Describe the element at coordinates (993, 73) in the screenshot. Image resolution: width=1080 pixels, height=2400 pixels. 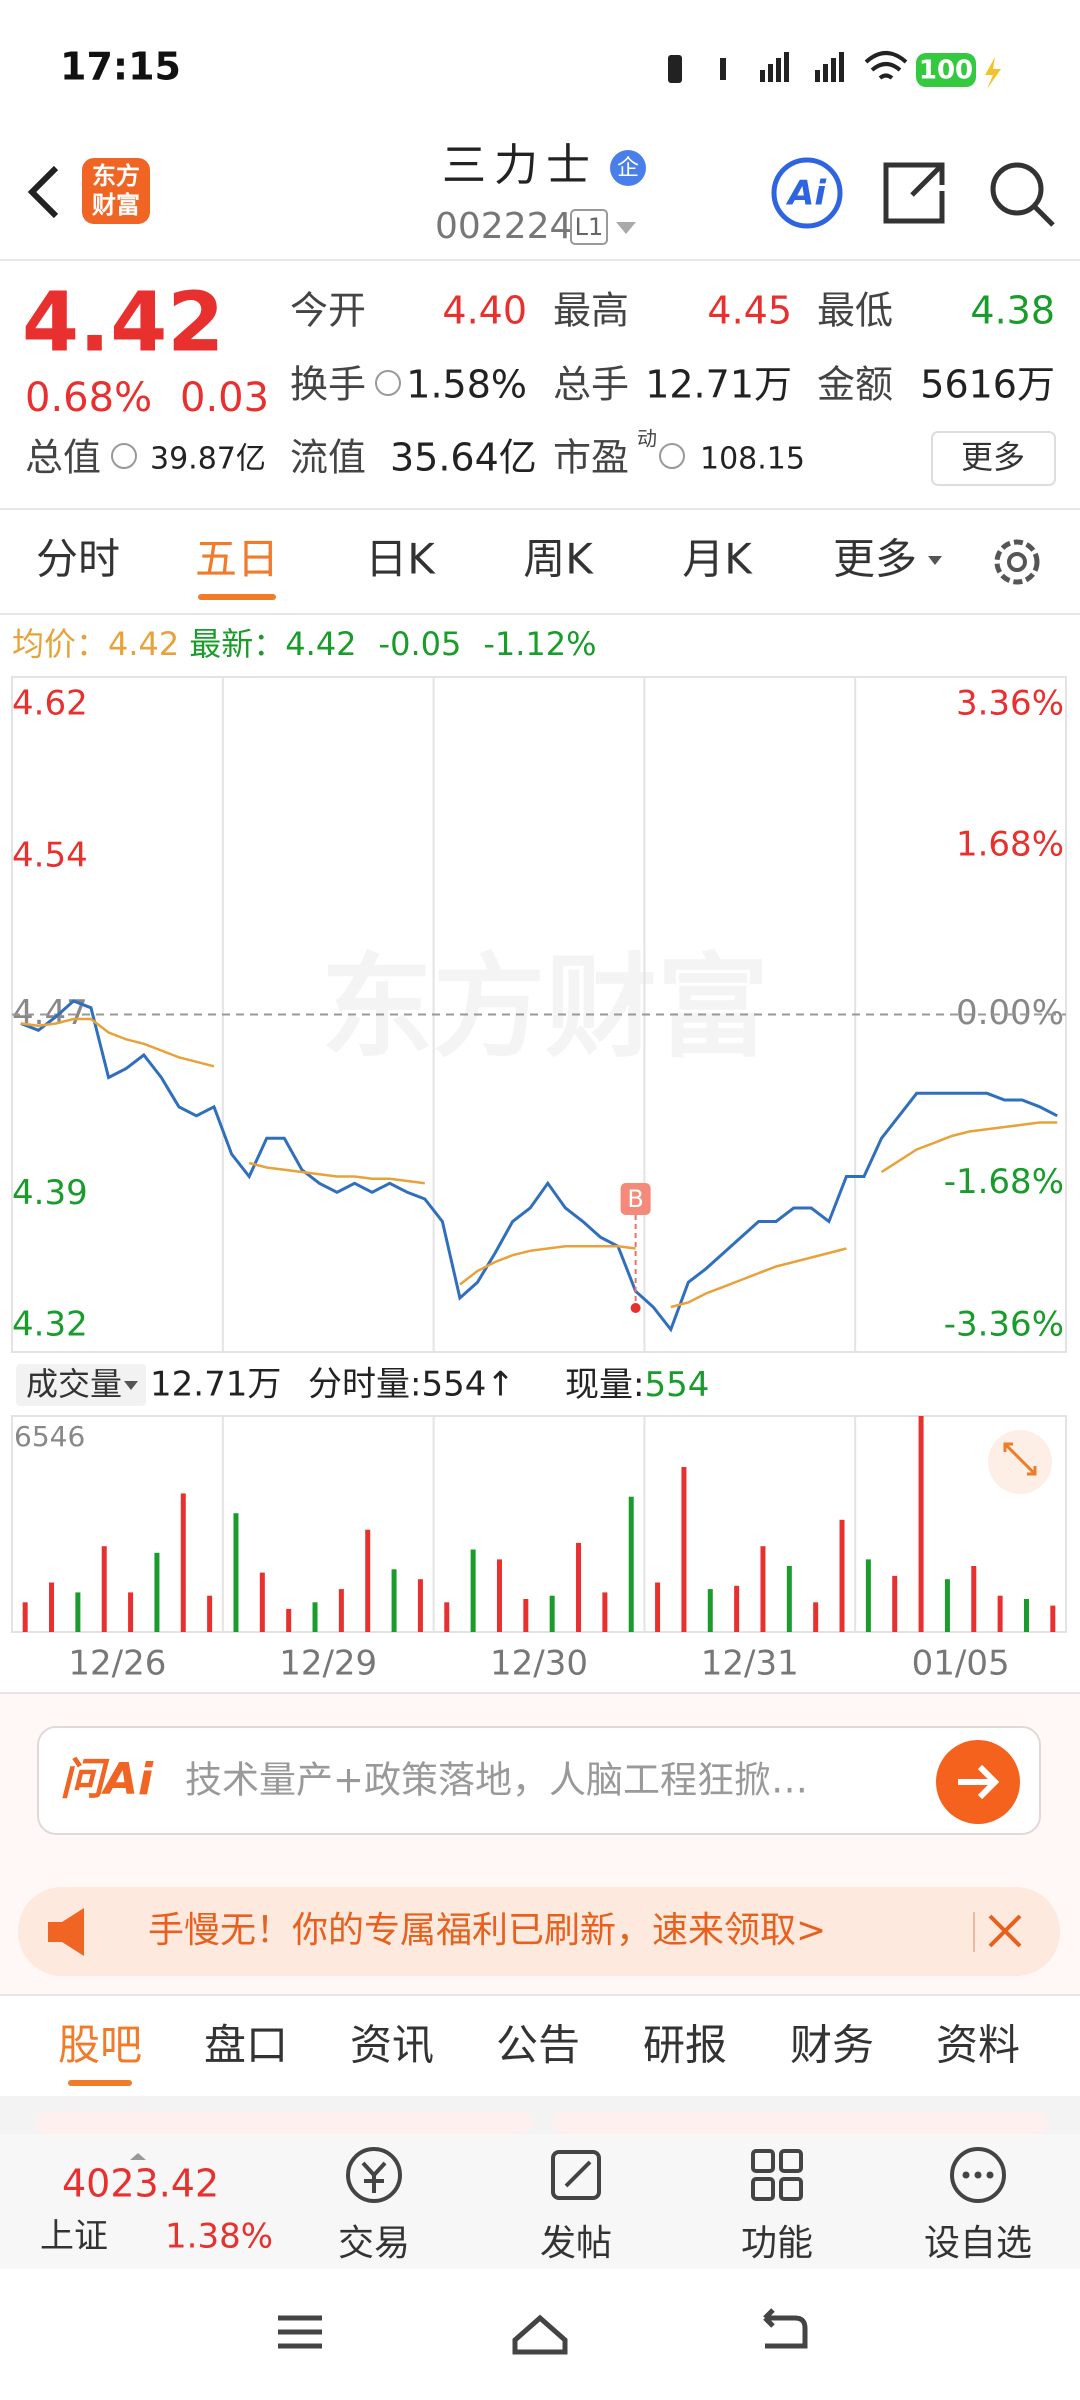
I see `charging-icon` at that location.